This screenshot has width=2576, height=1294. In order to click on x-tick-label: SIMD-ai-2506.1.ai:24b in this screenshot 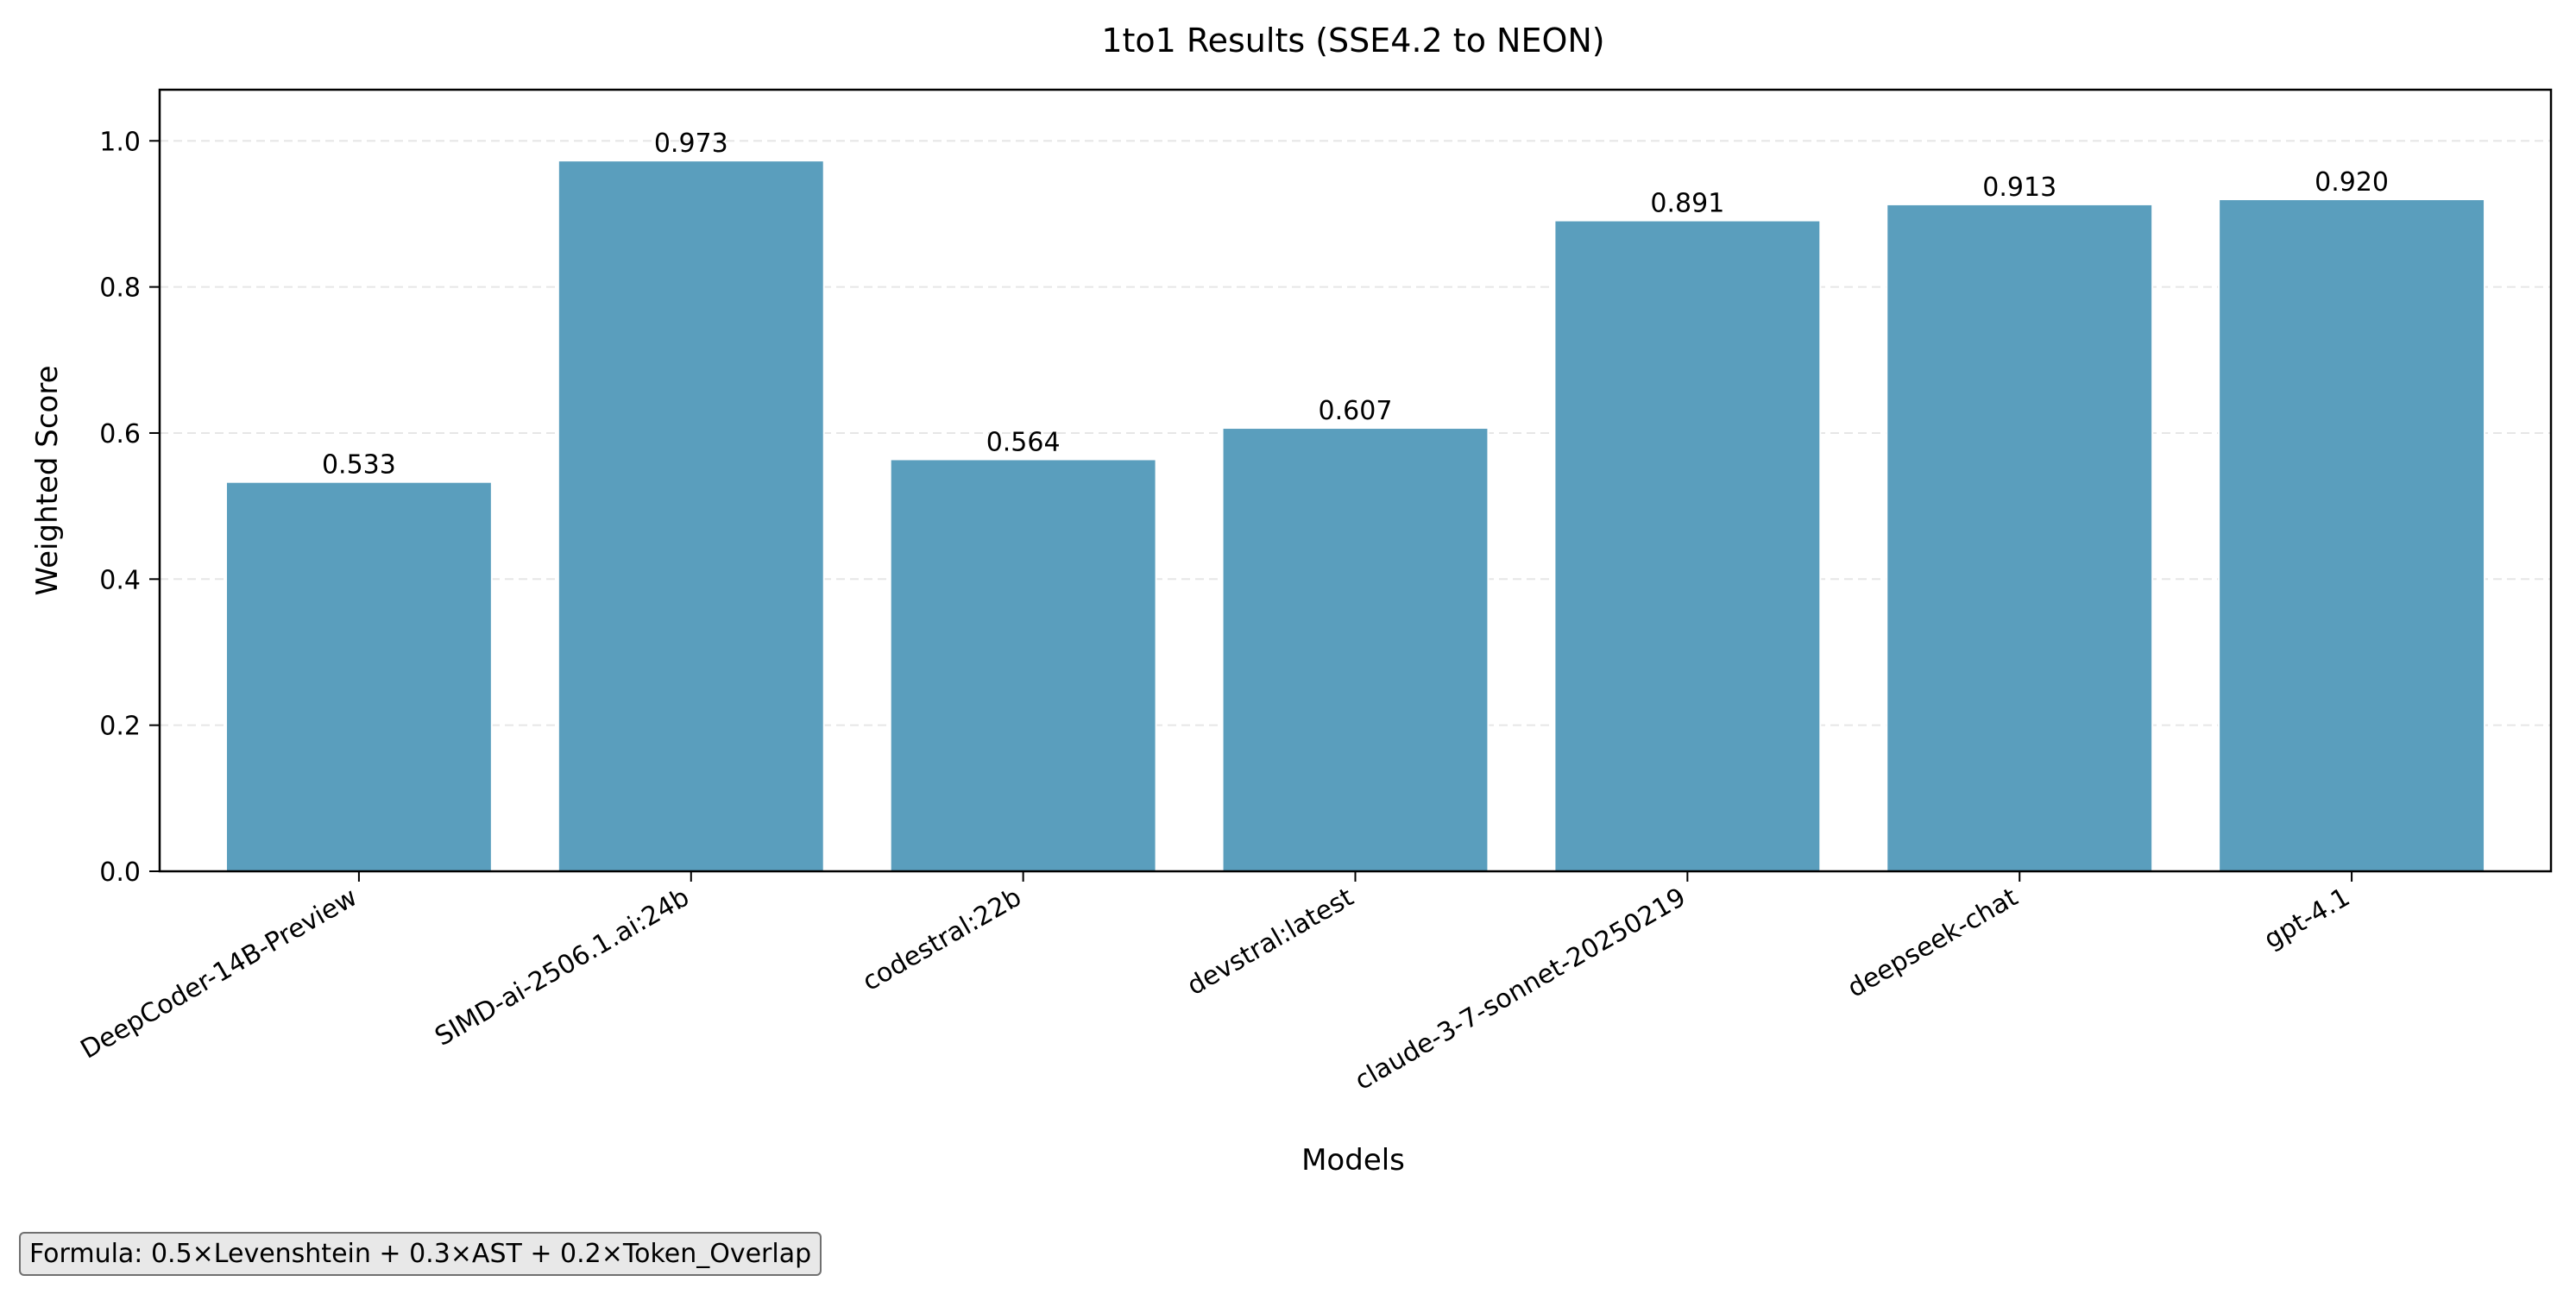, I will do `click(562, 967)`.